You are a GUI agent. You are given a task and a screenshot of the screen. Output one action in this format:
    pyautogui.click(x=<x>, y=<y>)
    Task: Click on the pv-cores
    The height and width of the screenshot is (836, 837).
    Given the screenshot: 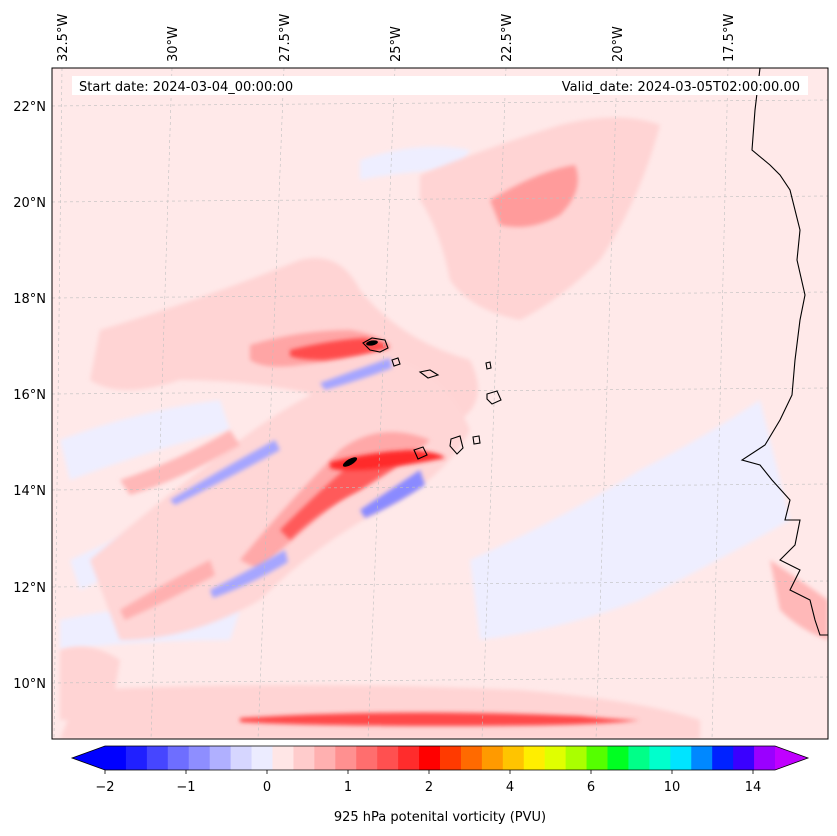 What is the action you would take?
    pyautogui.click(x=360, y=403)
    